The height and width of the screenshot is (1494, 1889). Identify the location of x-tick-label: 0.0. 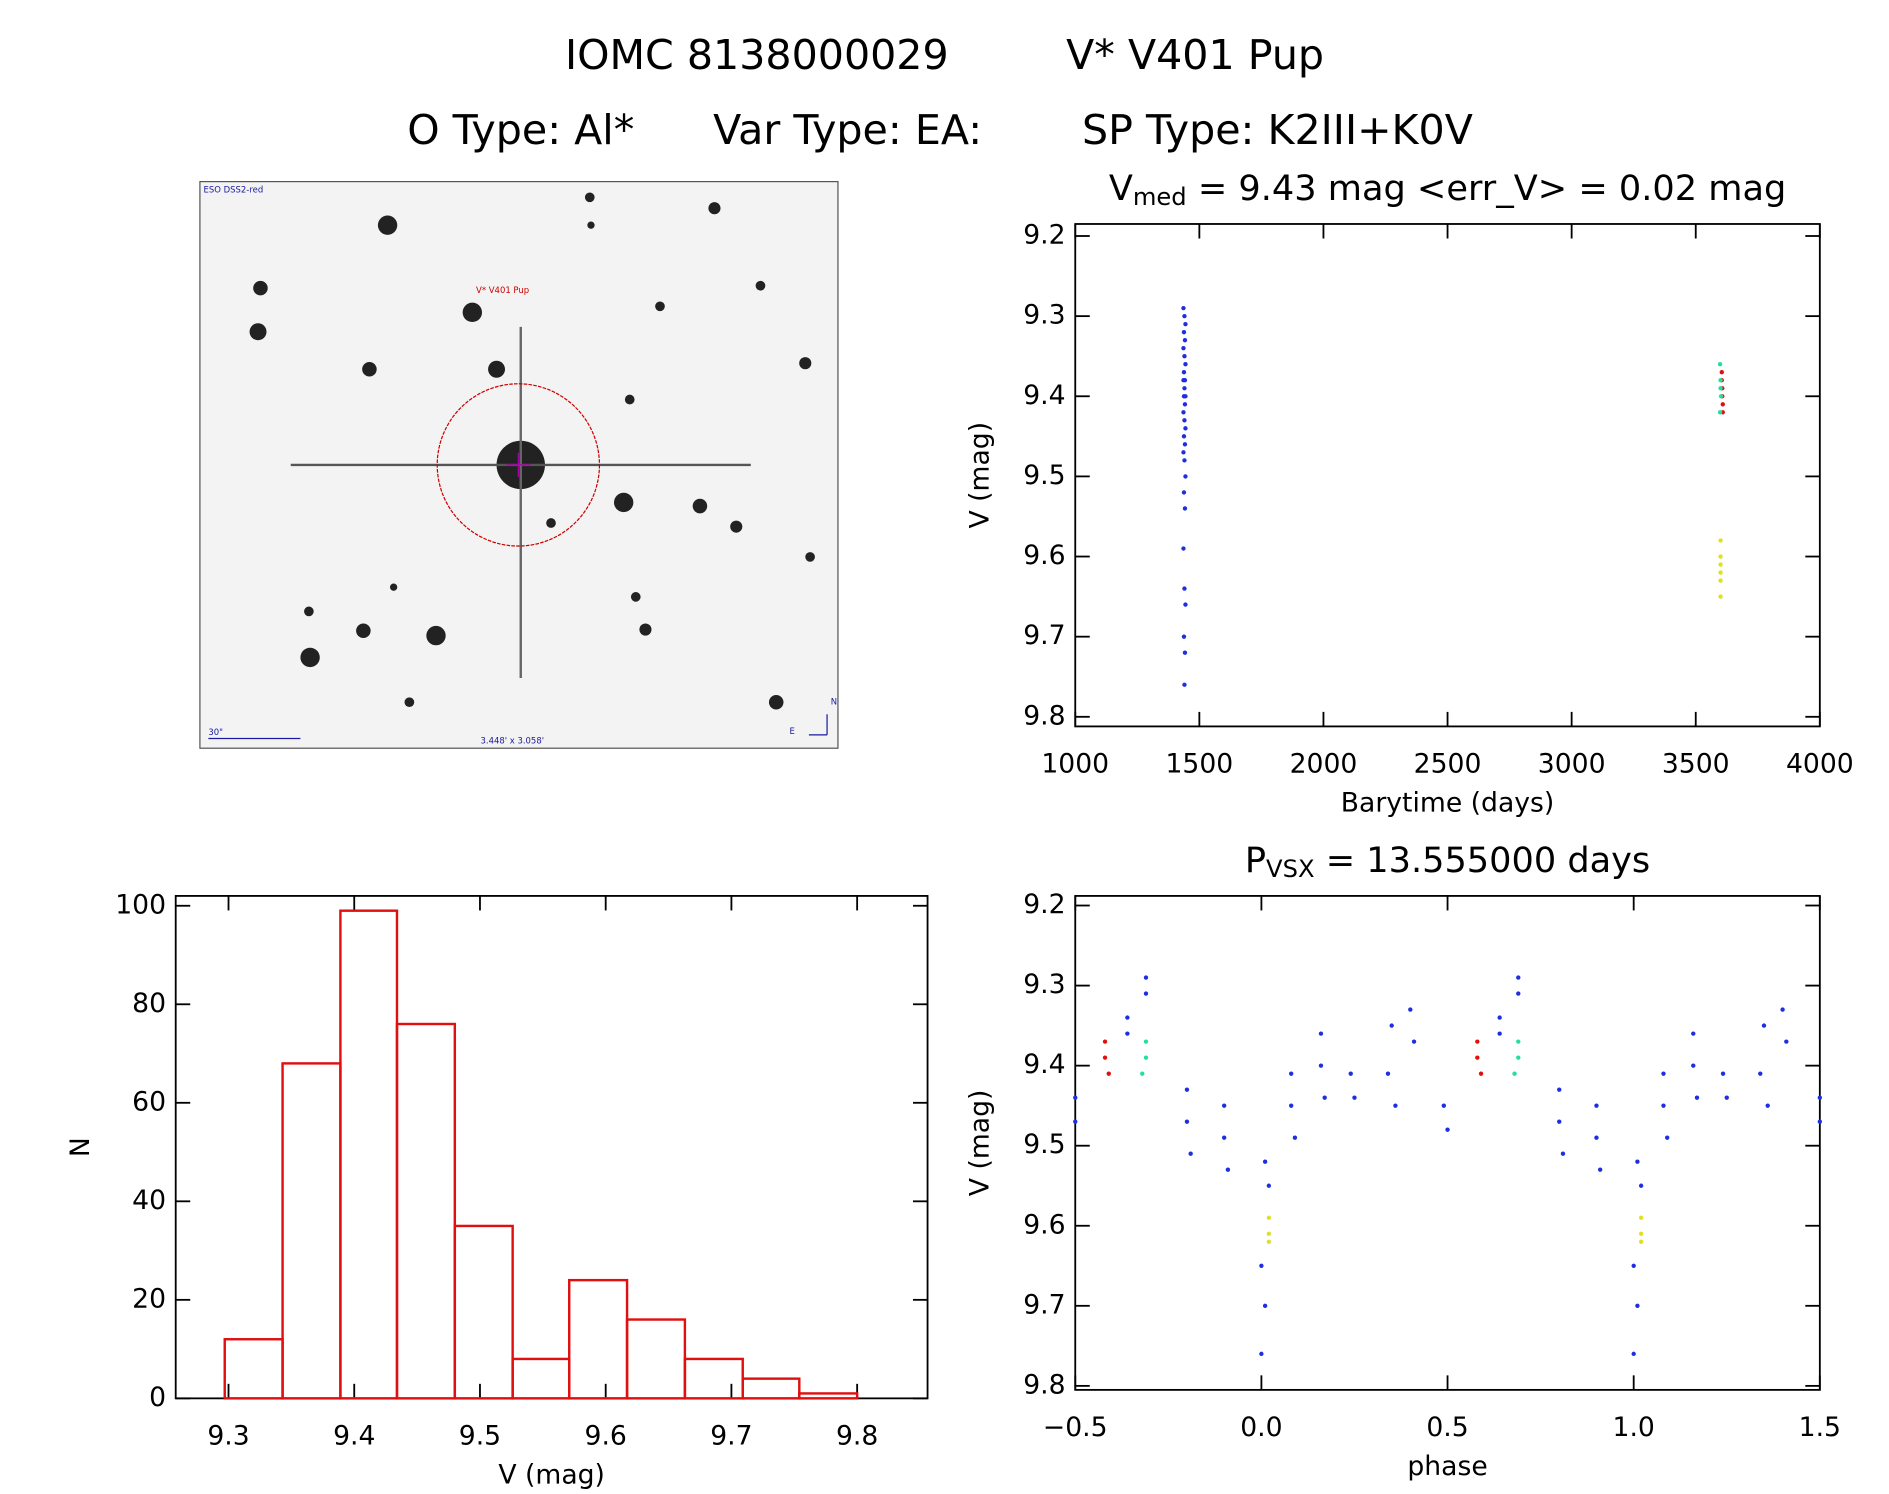
(1261, 1427).